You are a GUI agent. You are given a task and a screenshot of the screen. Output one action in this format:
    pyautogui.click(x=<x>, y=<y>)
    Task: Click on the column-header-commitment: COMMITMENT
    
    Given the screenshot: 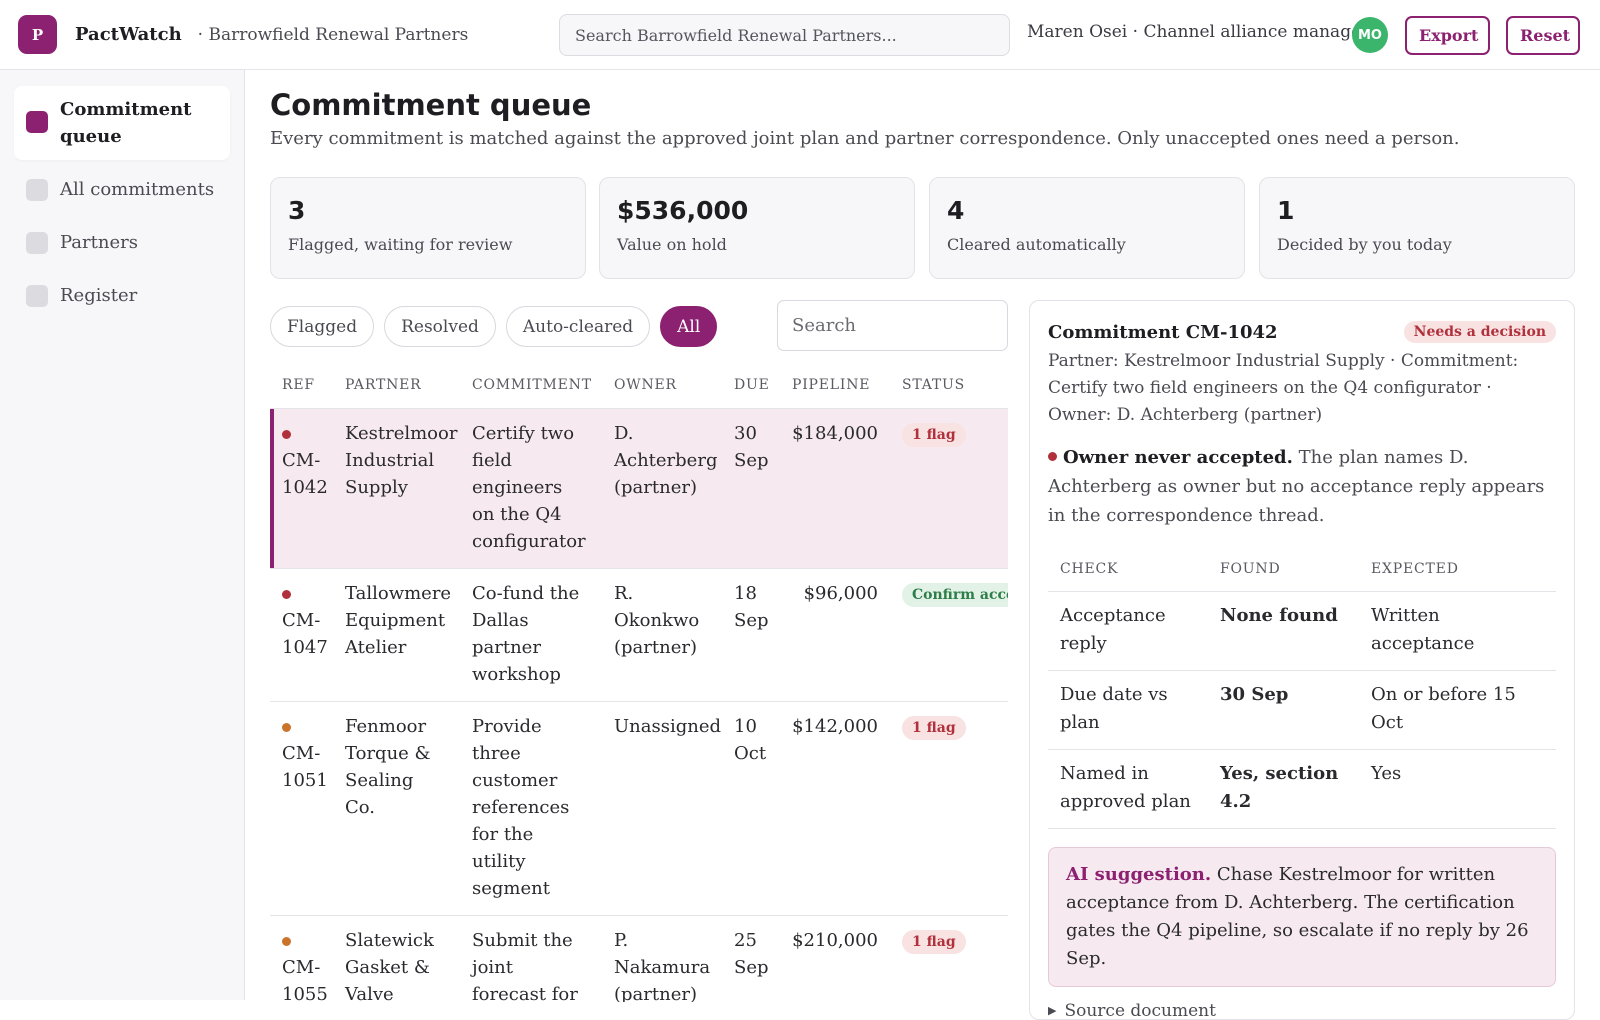 What is the action you would take?
    pyautogui.click(x=531, y=385)
    